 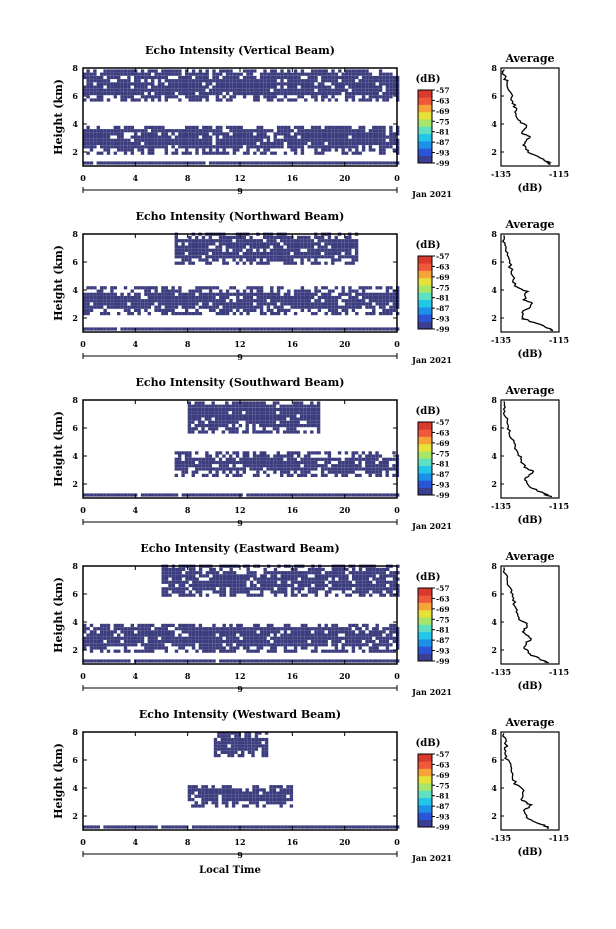 I want to click on avg-y-tick-label: 6, so click(x=494, y=594).